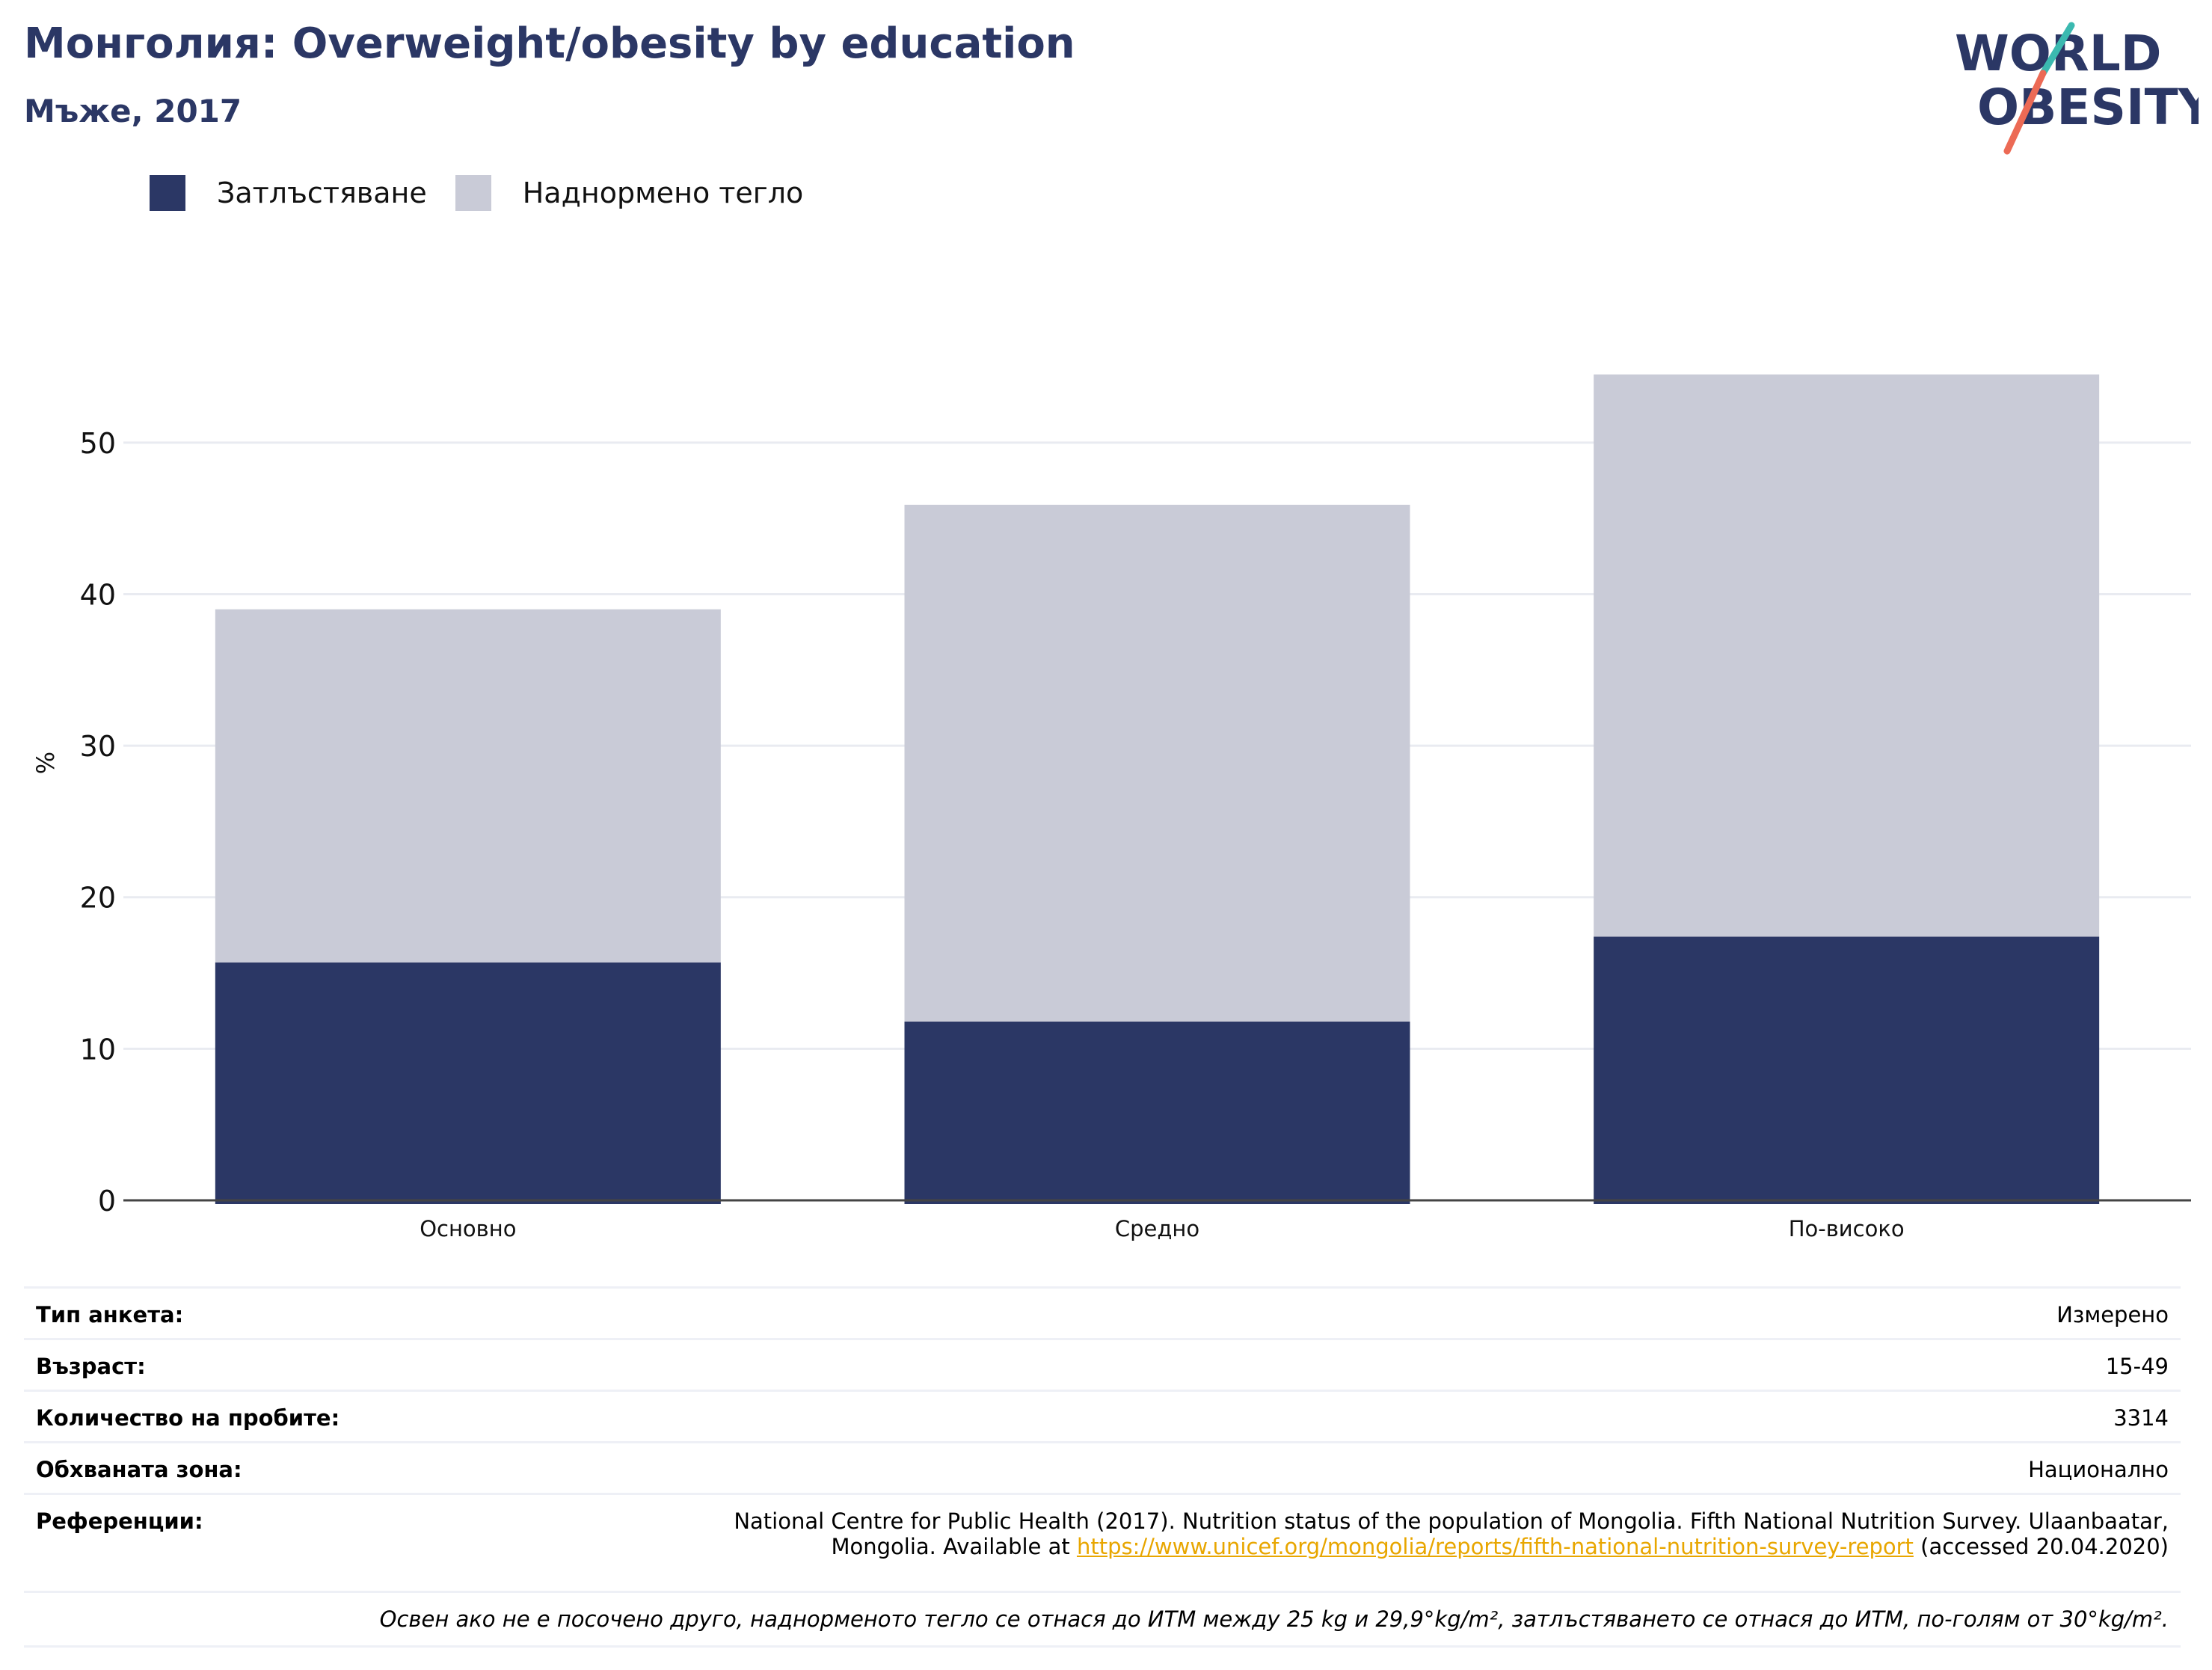 This screenshot has height=1670, width=2212. What do you see at coordinates (2137, 1366) in the screenshot?
I see `age-value: 15-49` at bounding box center [2137, 1366].